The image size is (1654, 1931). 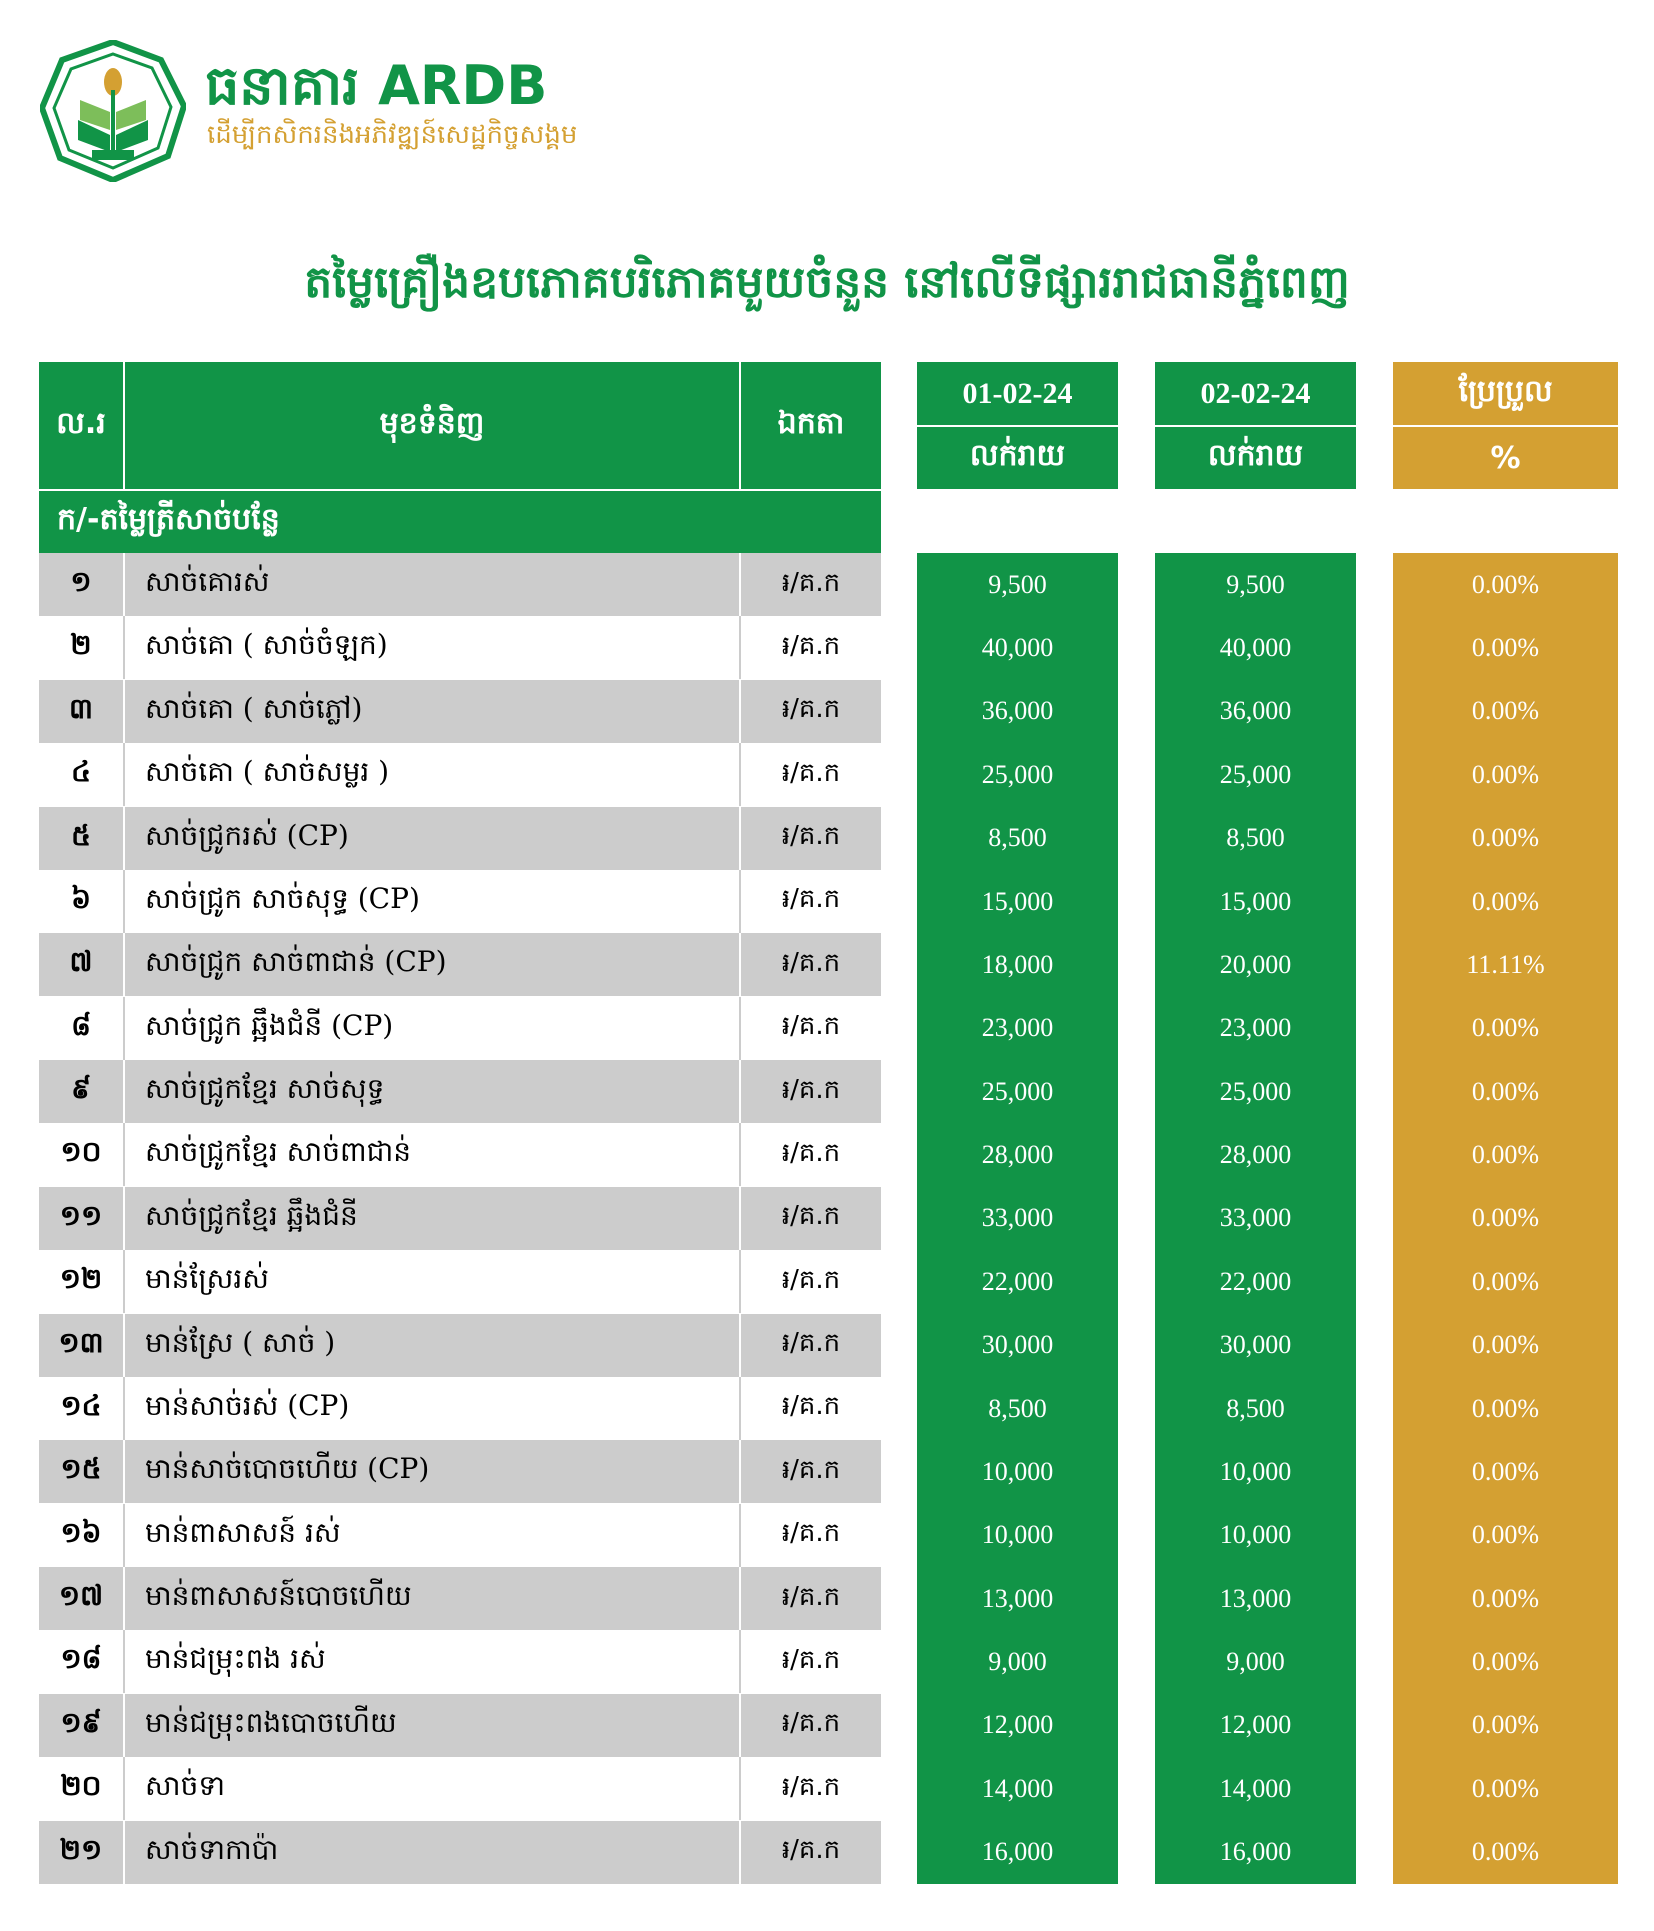 I want to click on price-date2: 23,000, so click(x=1255, y=1028).